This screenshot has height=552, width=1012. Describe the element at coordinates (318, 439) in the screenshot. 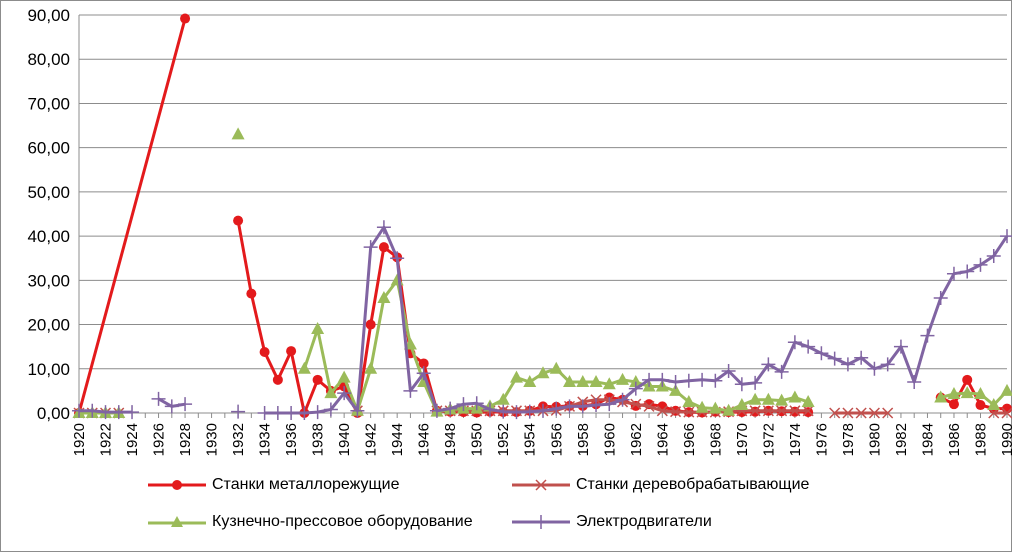

I see `x-tick-label: 1938` at that location.